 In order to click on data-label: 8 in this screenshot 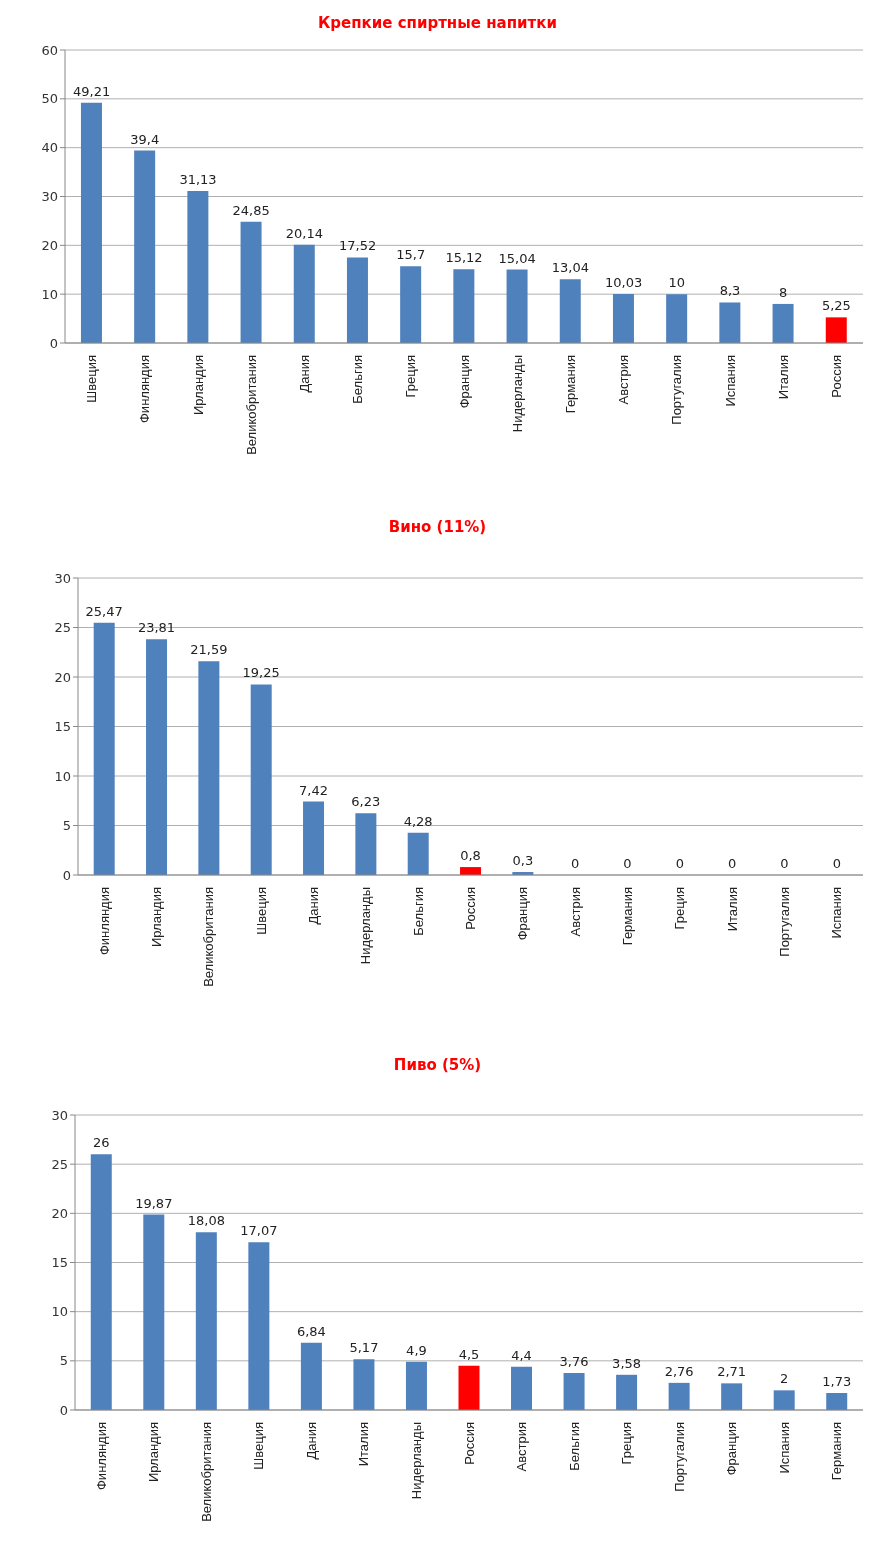, I will do `click(783, 292)`.